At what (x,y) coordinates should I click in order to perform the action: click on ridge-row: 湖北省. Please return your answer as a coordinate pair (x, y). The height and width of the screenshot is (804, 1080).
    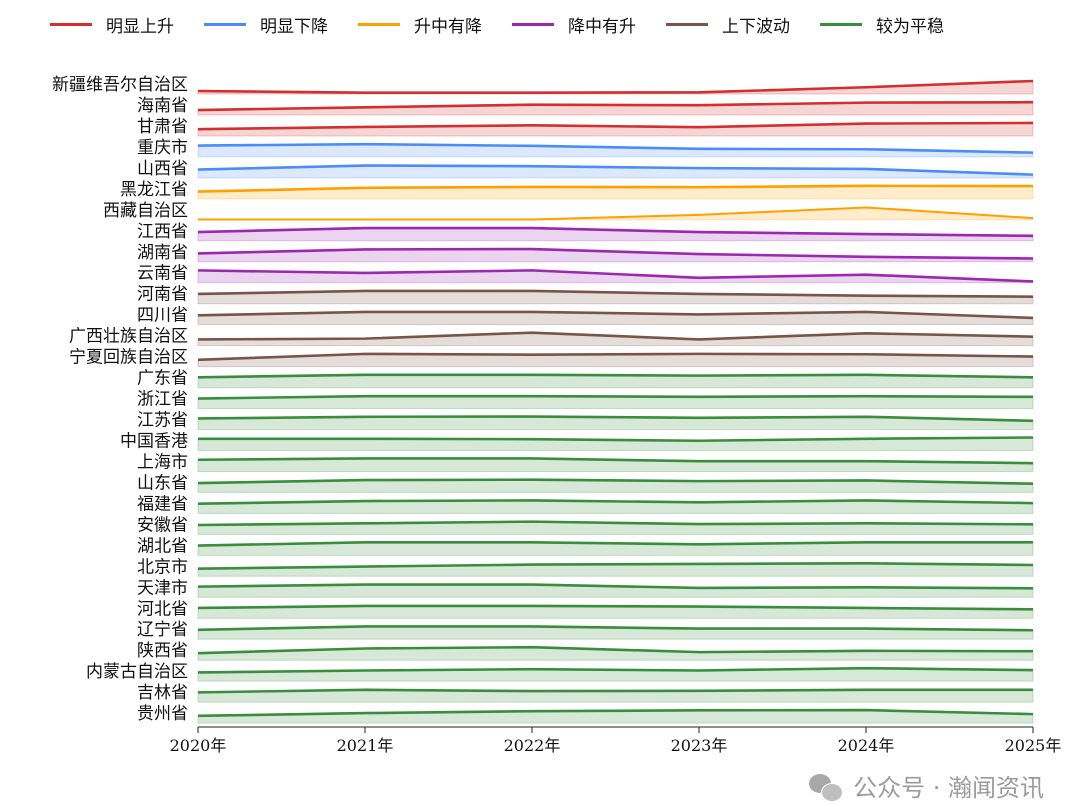
    Looking at the image, I should click on (585, 546).